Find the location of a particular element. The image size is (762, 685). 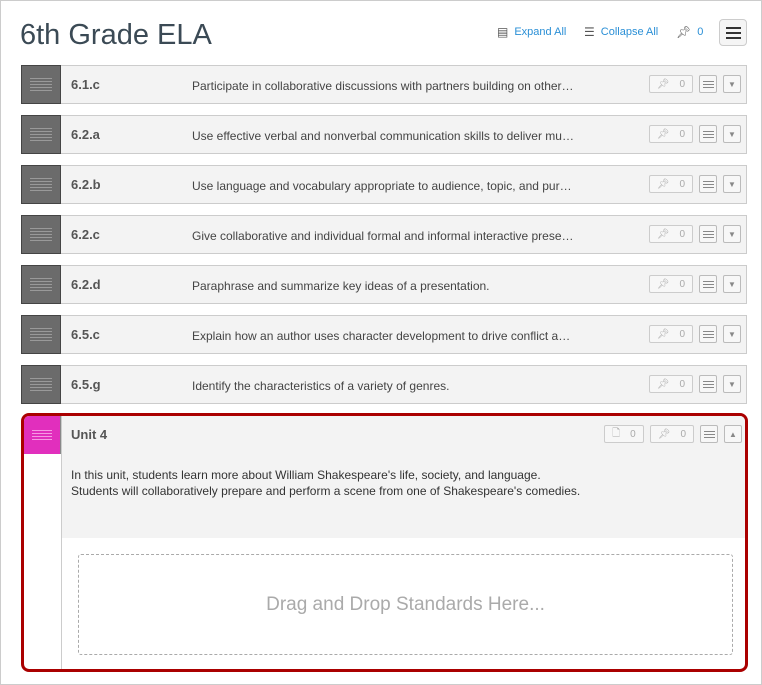

collapse-all-button: ☰ Collapse All is located at coordinates (621, 32).